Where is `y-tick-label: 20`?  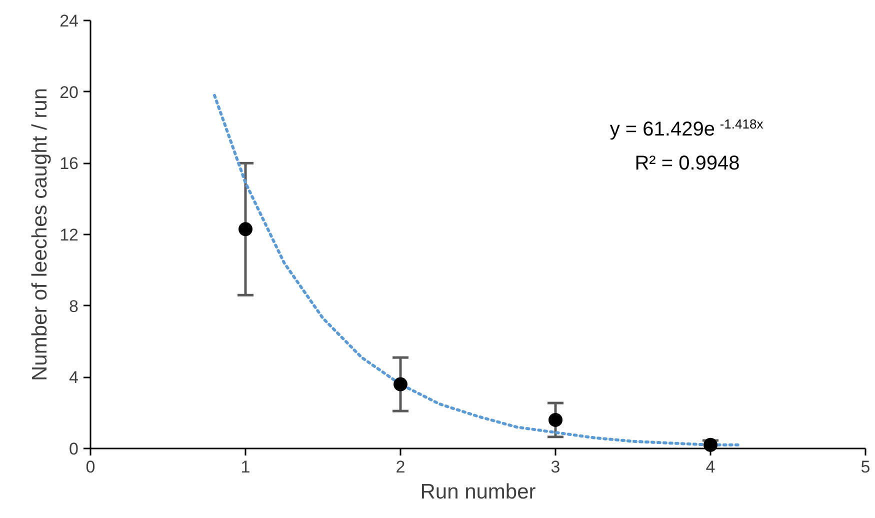 y-tick-label: 20 is located at coordinates (69, 92).